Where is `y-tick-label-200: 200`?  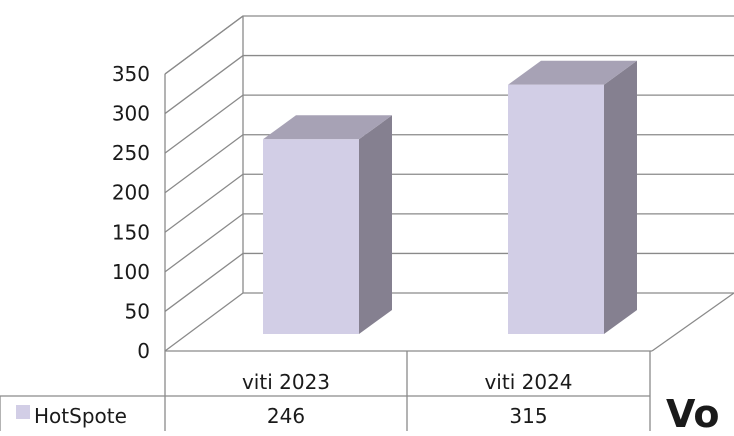
y-tick-label-200: 200 is located at coordinates (131, 193).